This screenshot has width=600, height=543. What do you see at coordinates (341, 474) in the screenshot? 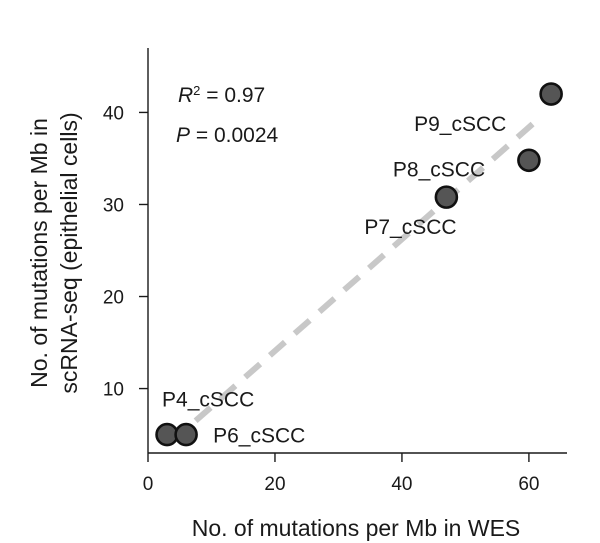
I see `x-ticks: 0 20 40 60` at bounding box center [341, 474].